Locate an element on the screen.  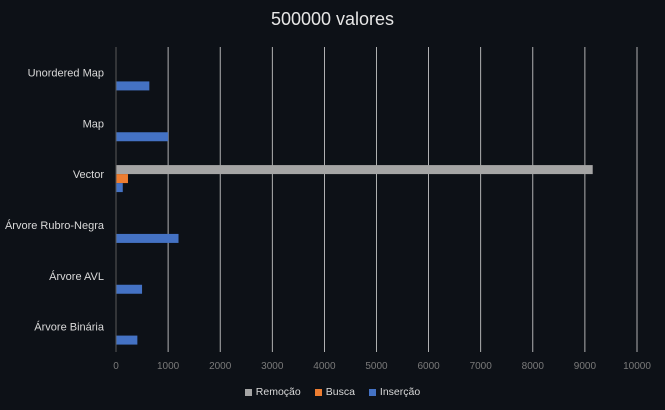
legend-item: Busca is located at coordinates (334, 392).